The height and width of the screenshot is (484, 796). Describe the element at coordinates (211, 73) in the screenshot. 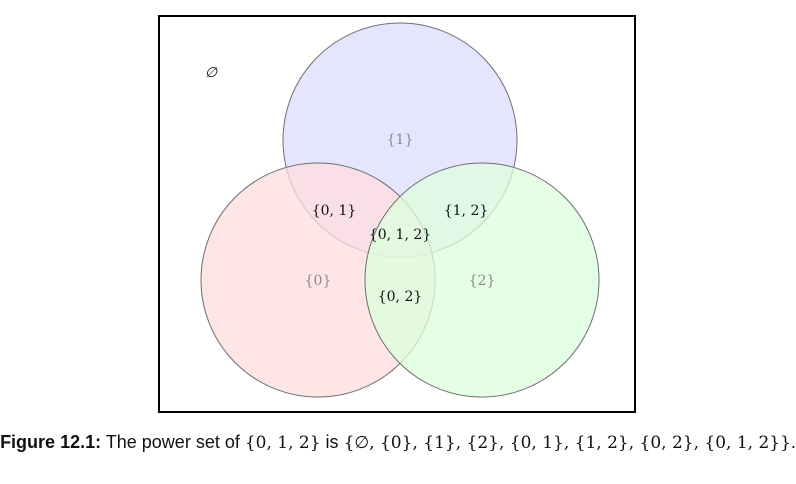

I see `empty-set-label: ∅` at that location.